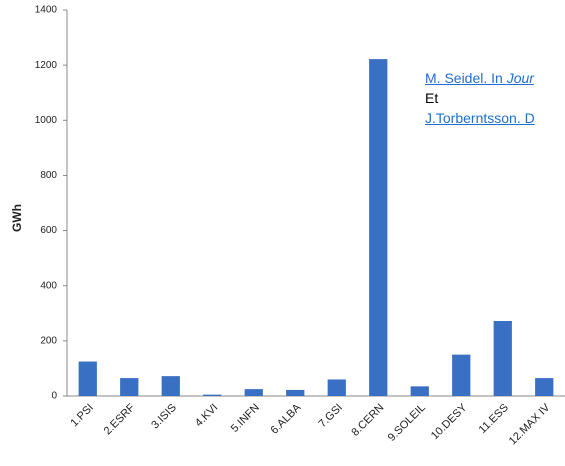  What do you see at coordinates (466, 78) in the screenshot?
I see `link-text: M. Seidel. In` at bounding box center [466, 78].